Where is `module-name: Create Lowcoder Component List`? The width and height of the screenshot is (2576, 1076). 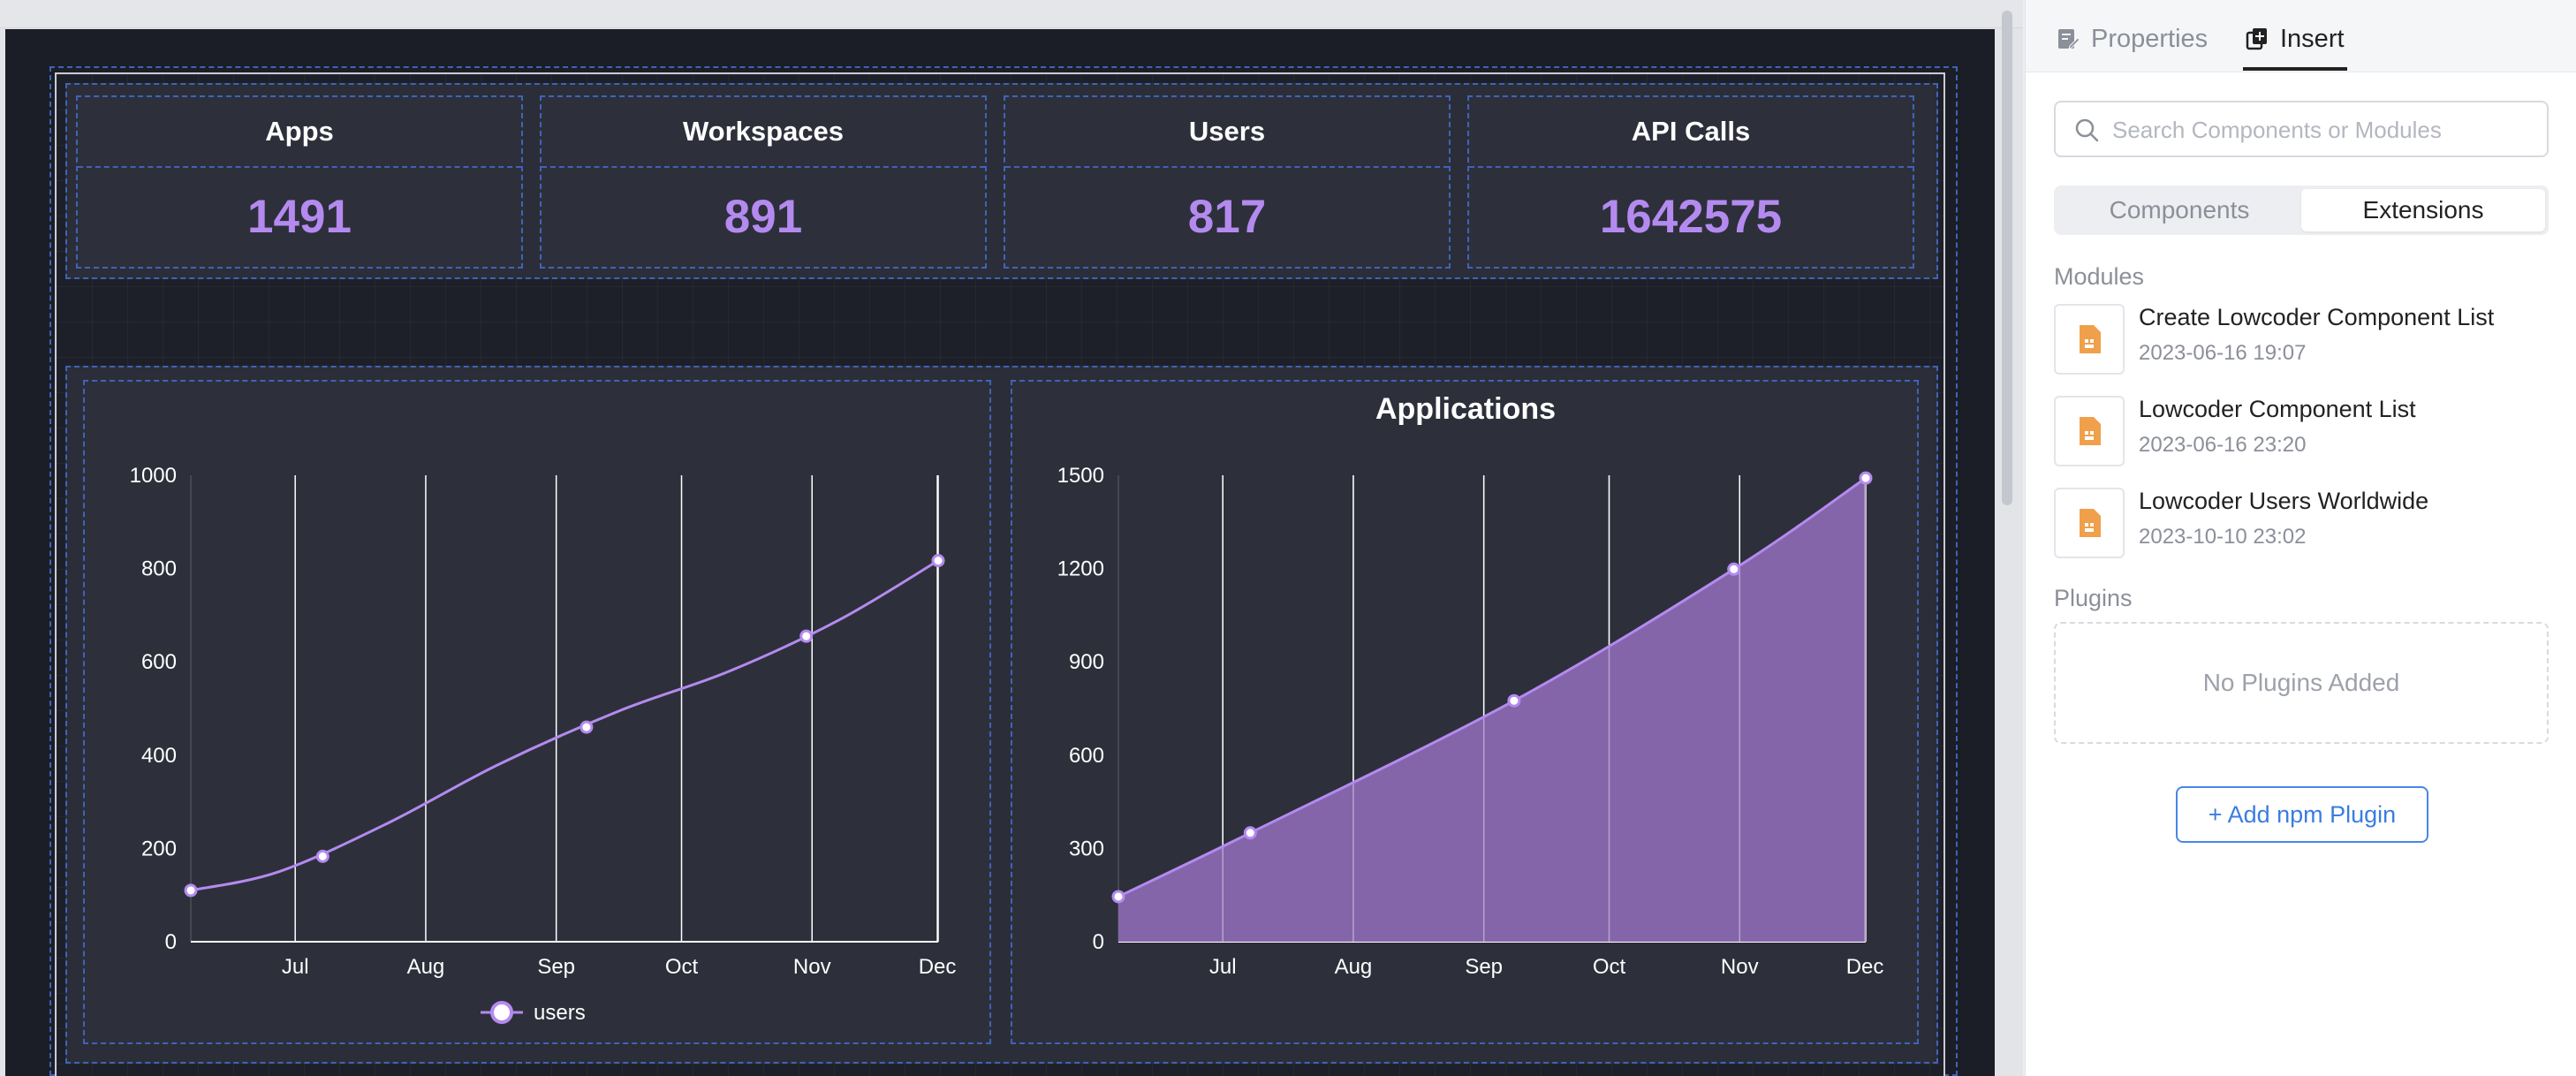 module-name: Create Lowcoder Component List is located at coordinates (2317, 317).